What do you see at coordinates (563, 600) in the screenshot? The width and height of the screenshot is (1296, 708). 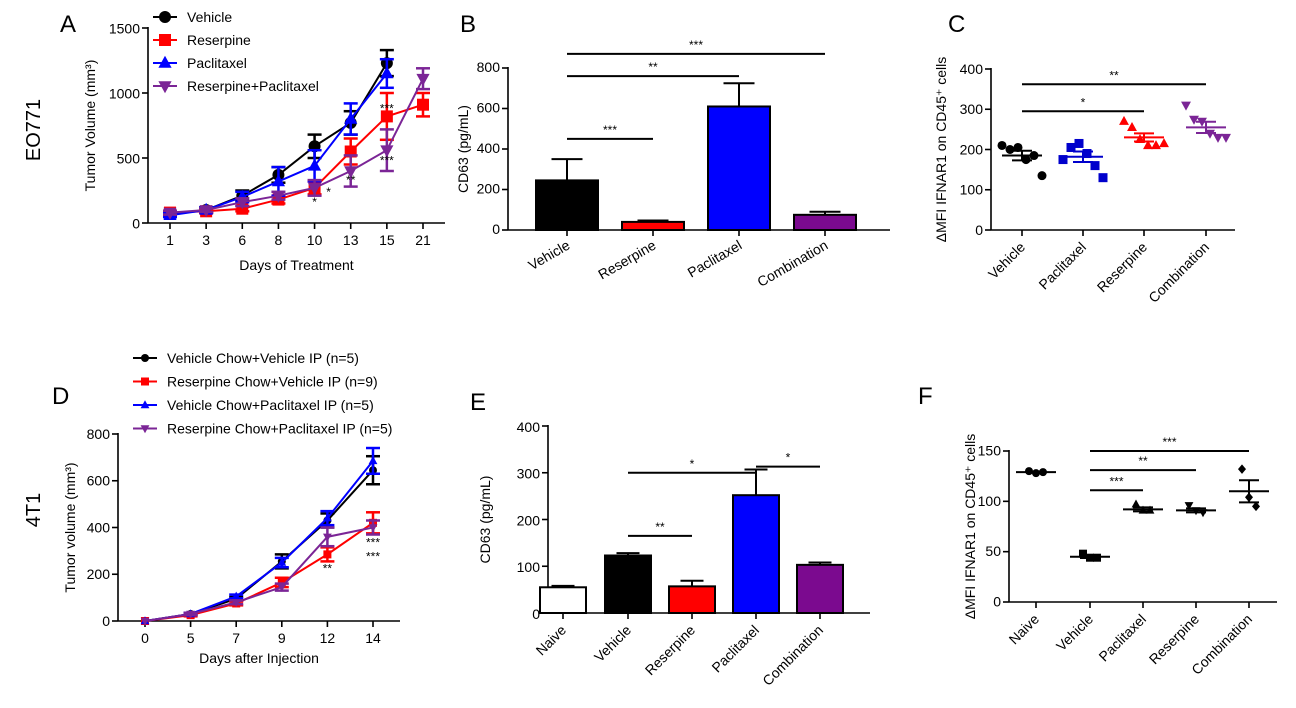 I see `bar-naive` at bounding box center [563, 600].